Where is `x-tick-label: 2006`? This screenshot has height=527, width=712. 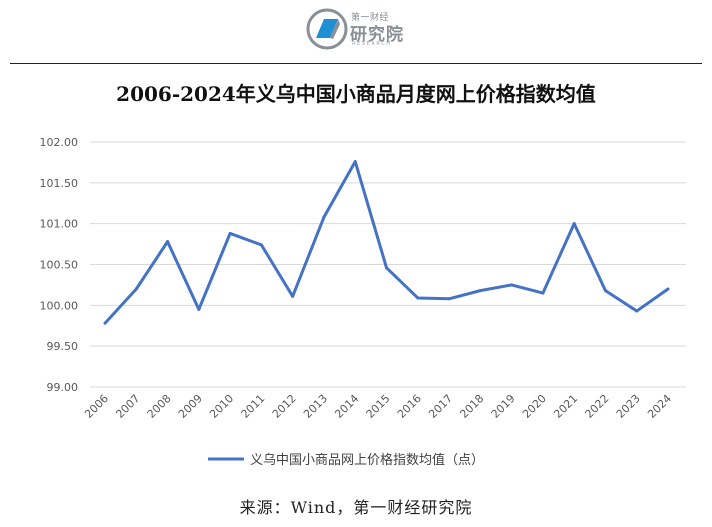 x-tick-label: 2006 is located at coordinates (96, 406).